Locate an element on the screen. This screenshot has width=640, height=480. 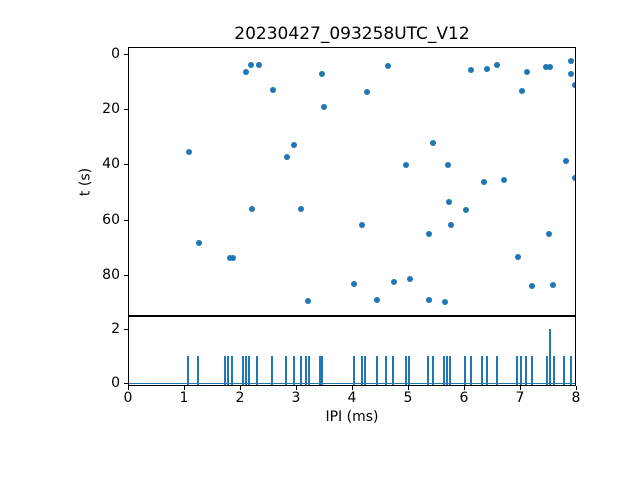
x-tick-label: 2 is located at coordinates (240, 398).